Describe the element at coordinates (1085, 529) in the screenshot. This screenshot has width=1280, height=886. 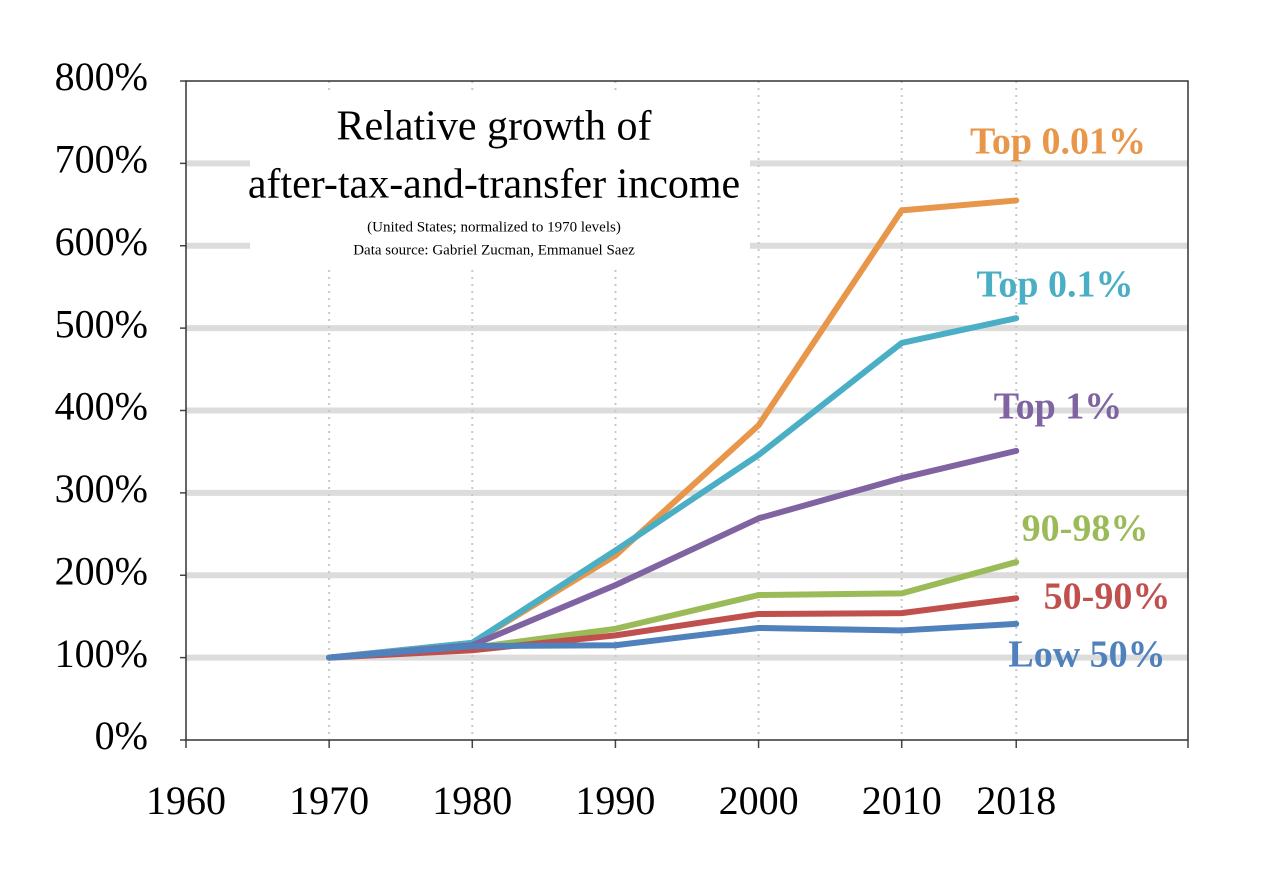
I see `series-label: 90-98%` at that location.